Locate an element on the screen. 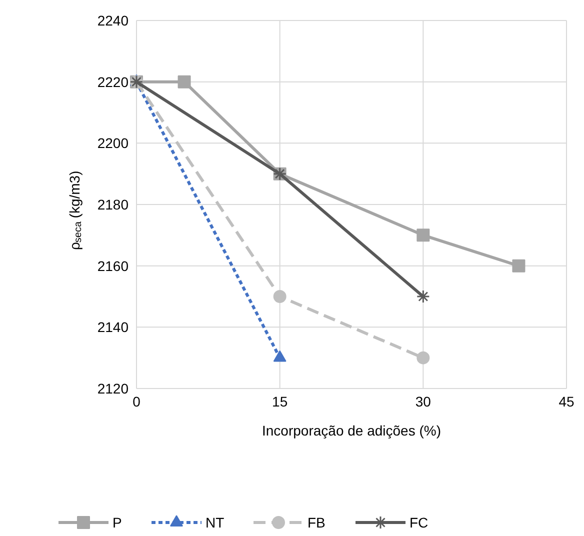 The height and width of the screenshot is (536, 584). y-tick-label: 2240 is located at coordinates (113, 20).